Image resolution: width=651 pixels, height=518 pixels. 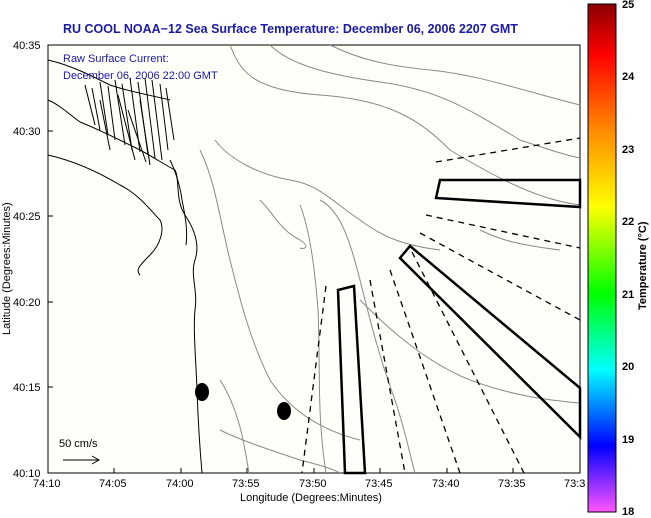 I want to click on colorbar-tick: 24, so click(x=628, y=77).